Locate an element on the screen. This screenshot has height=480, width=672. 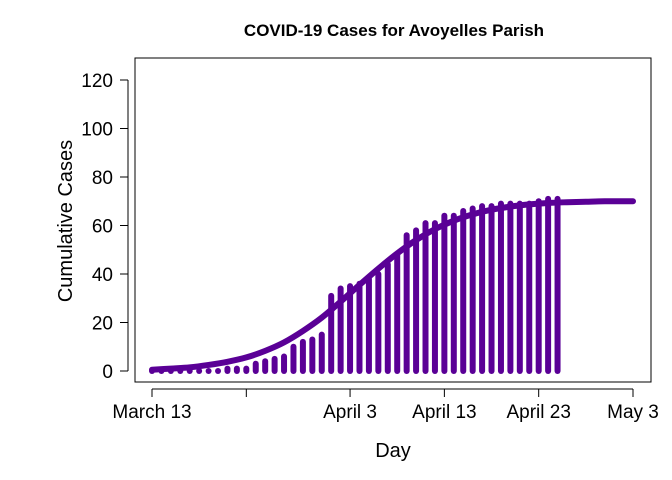
y-tick-label: 60 is located at coordinates (102, 227).